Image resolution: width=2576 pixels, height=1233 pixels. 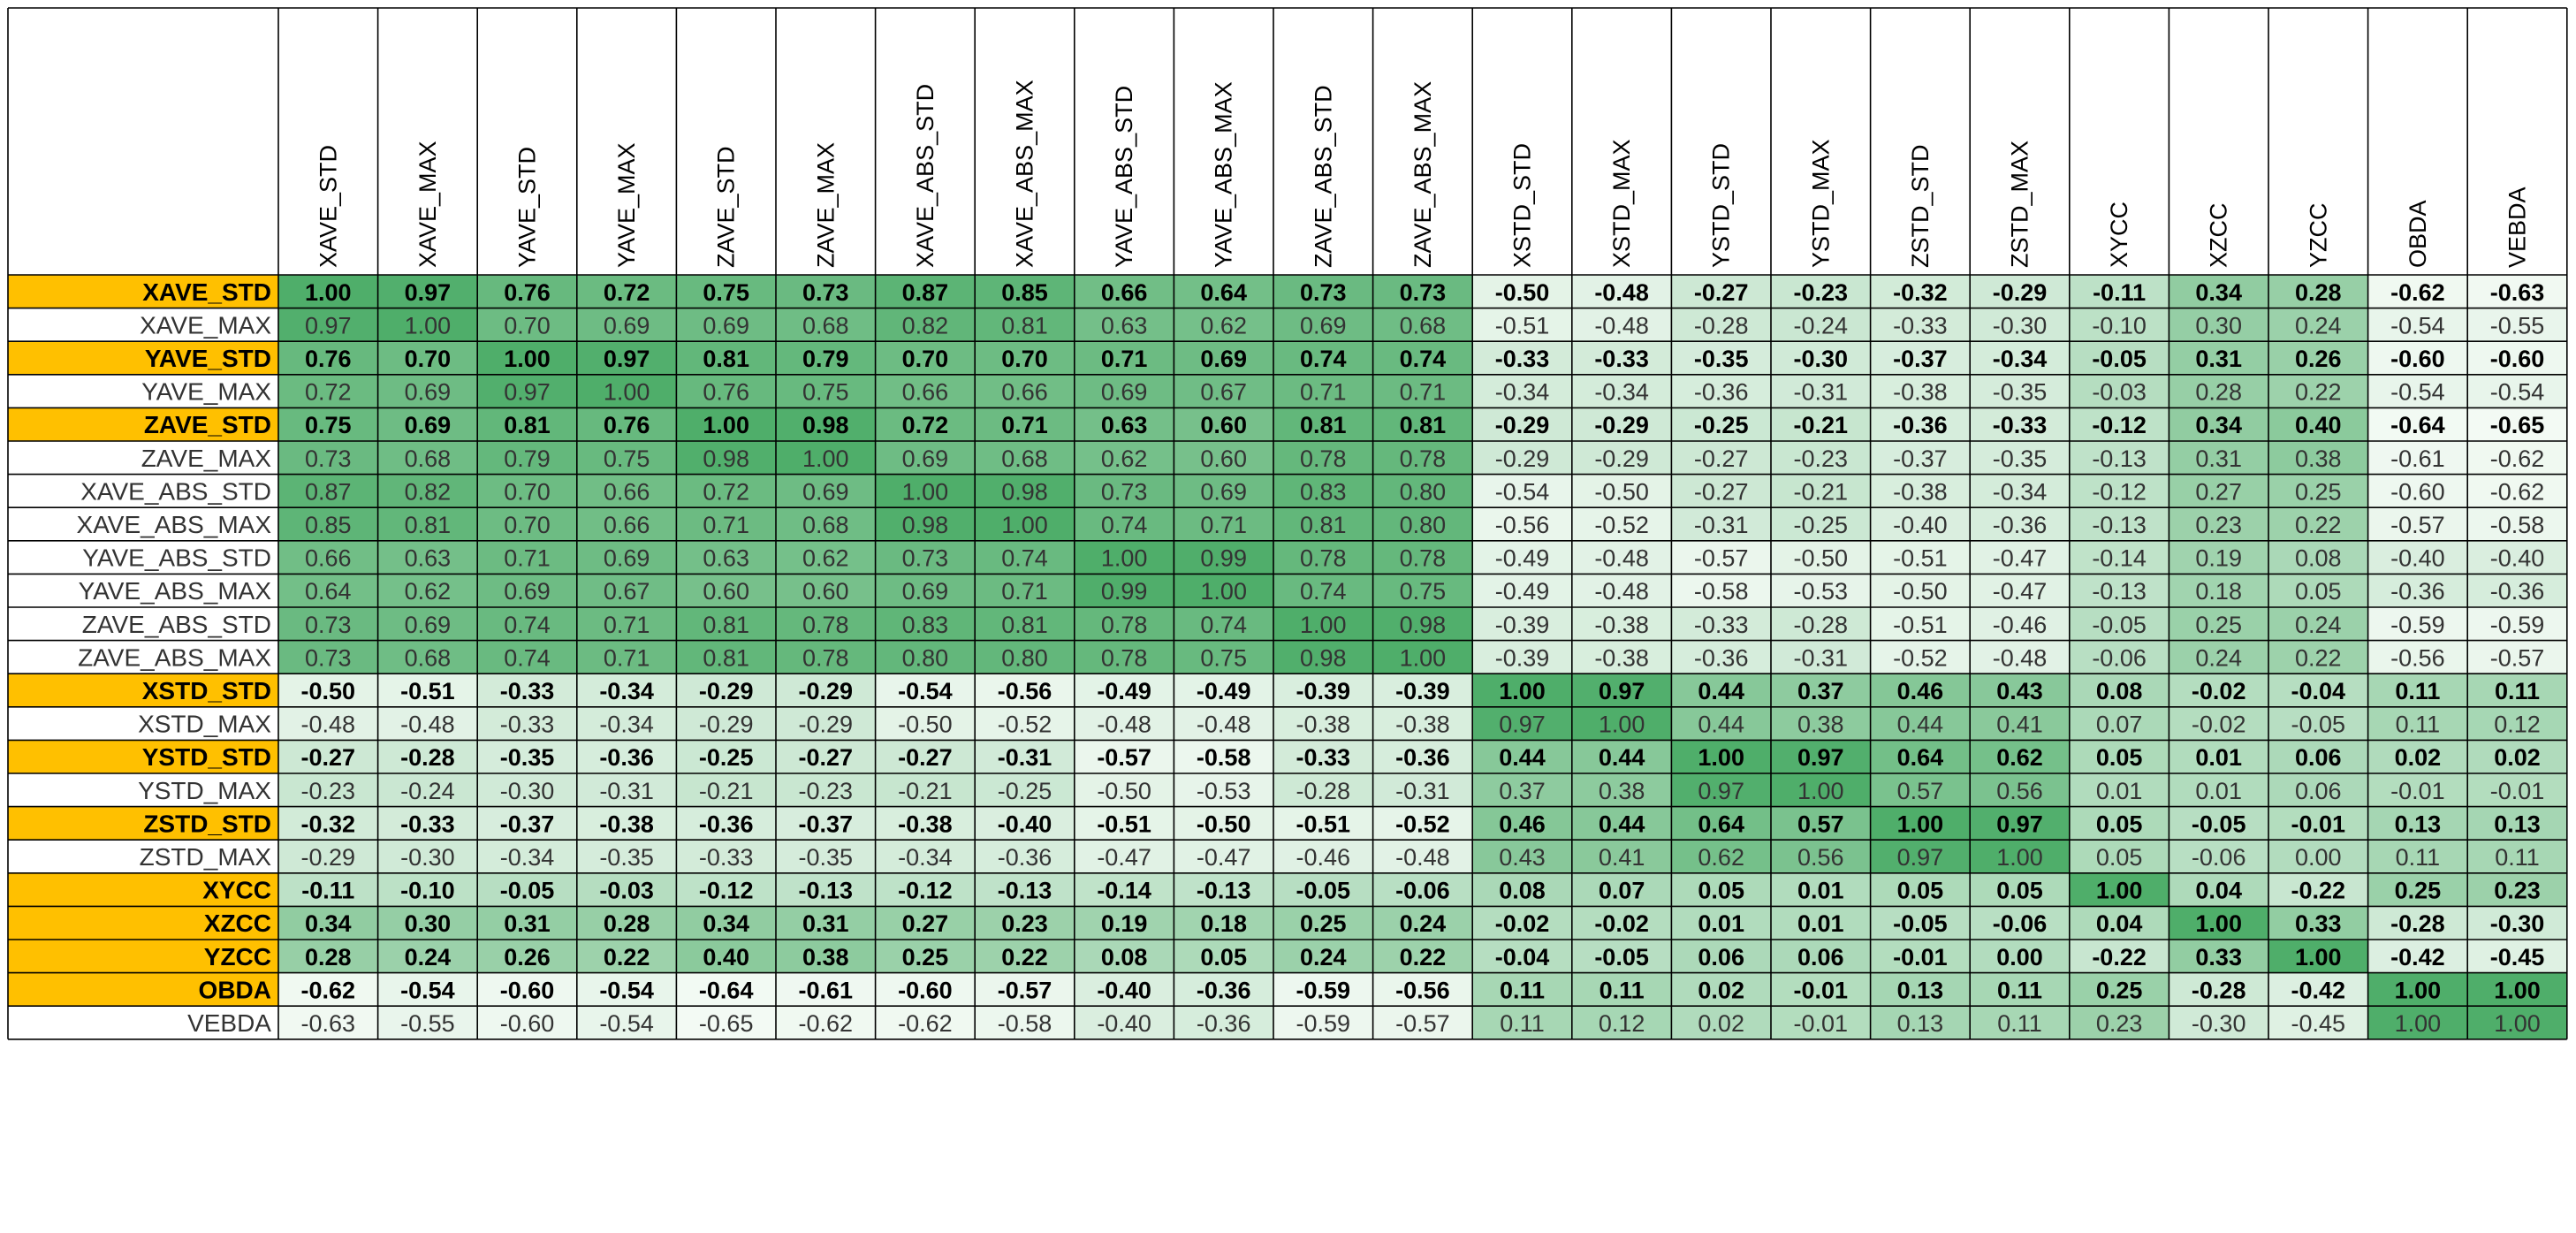 What do you see at coordinates (2119, 292) in the screenshot?
I see `cell-value: -0.11` at bounding box center [2119, 292].